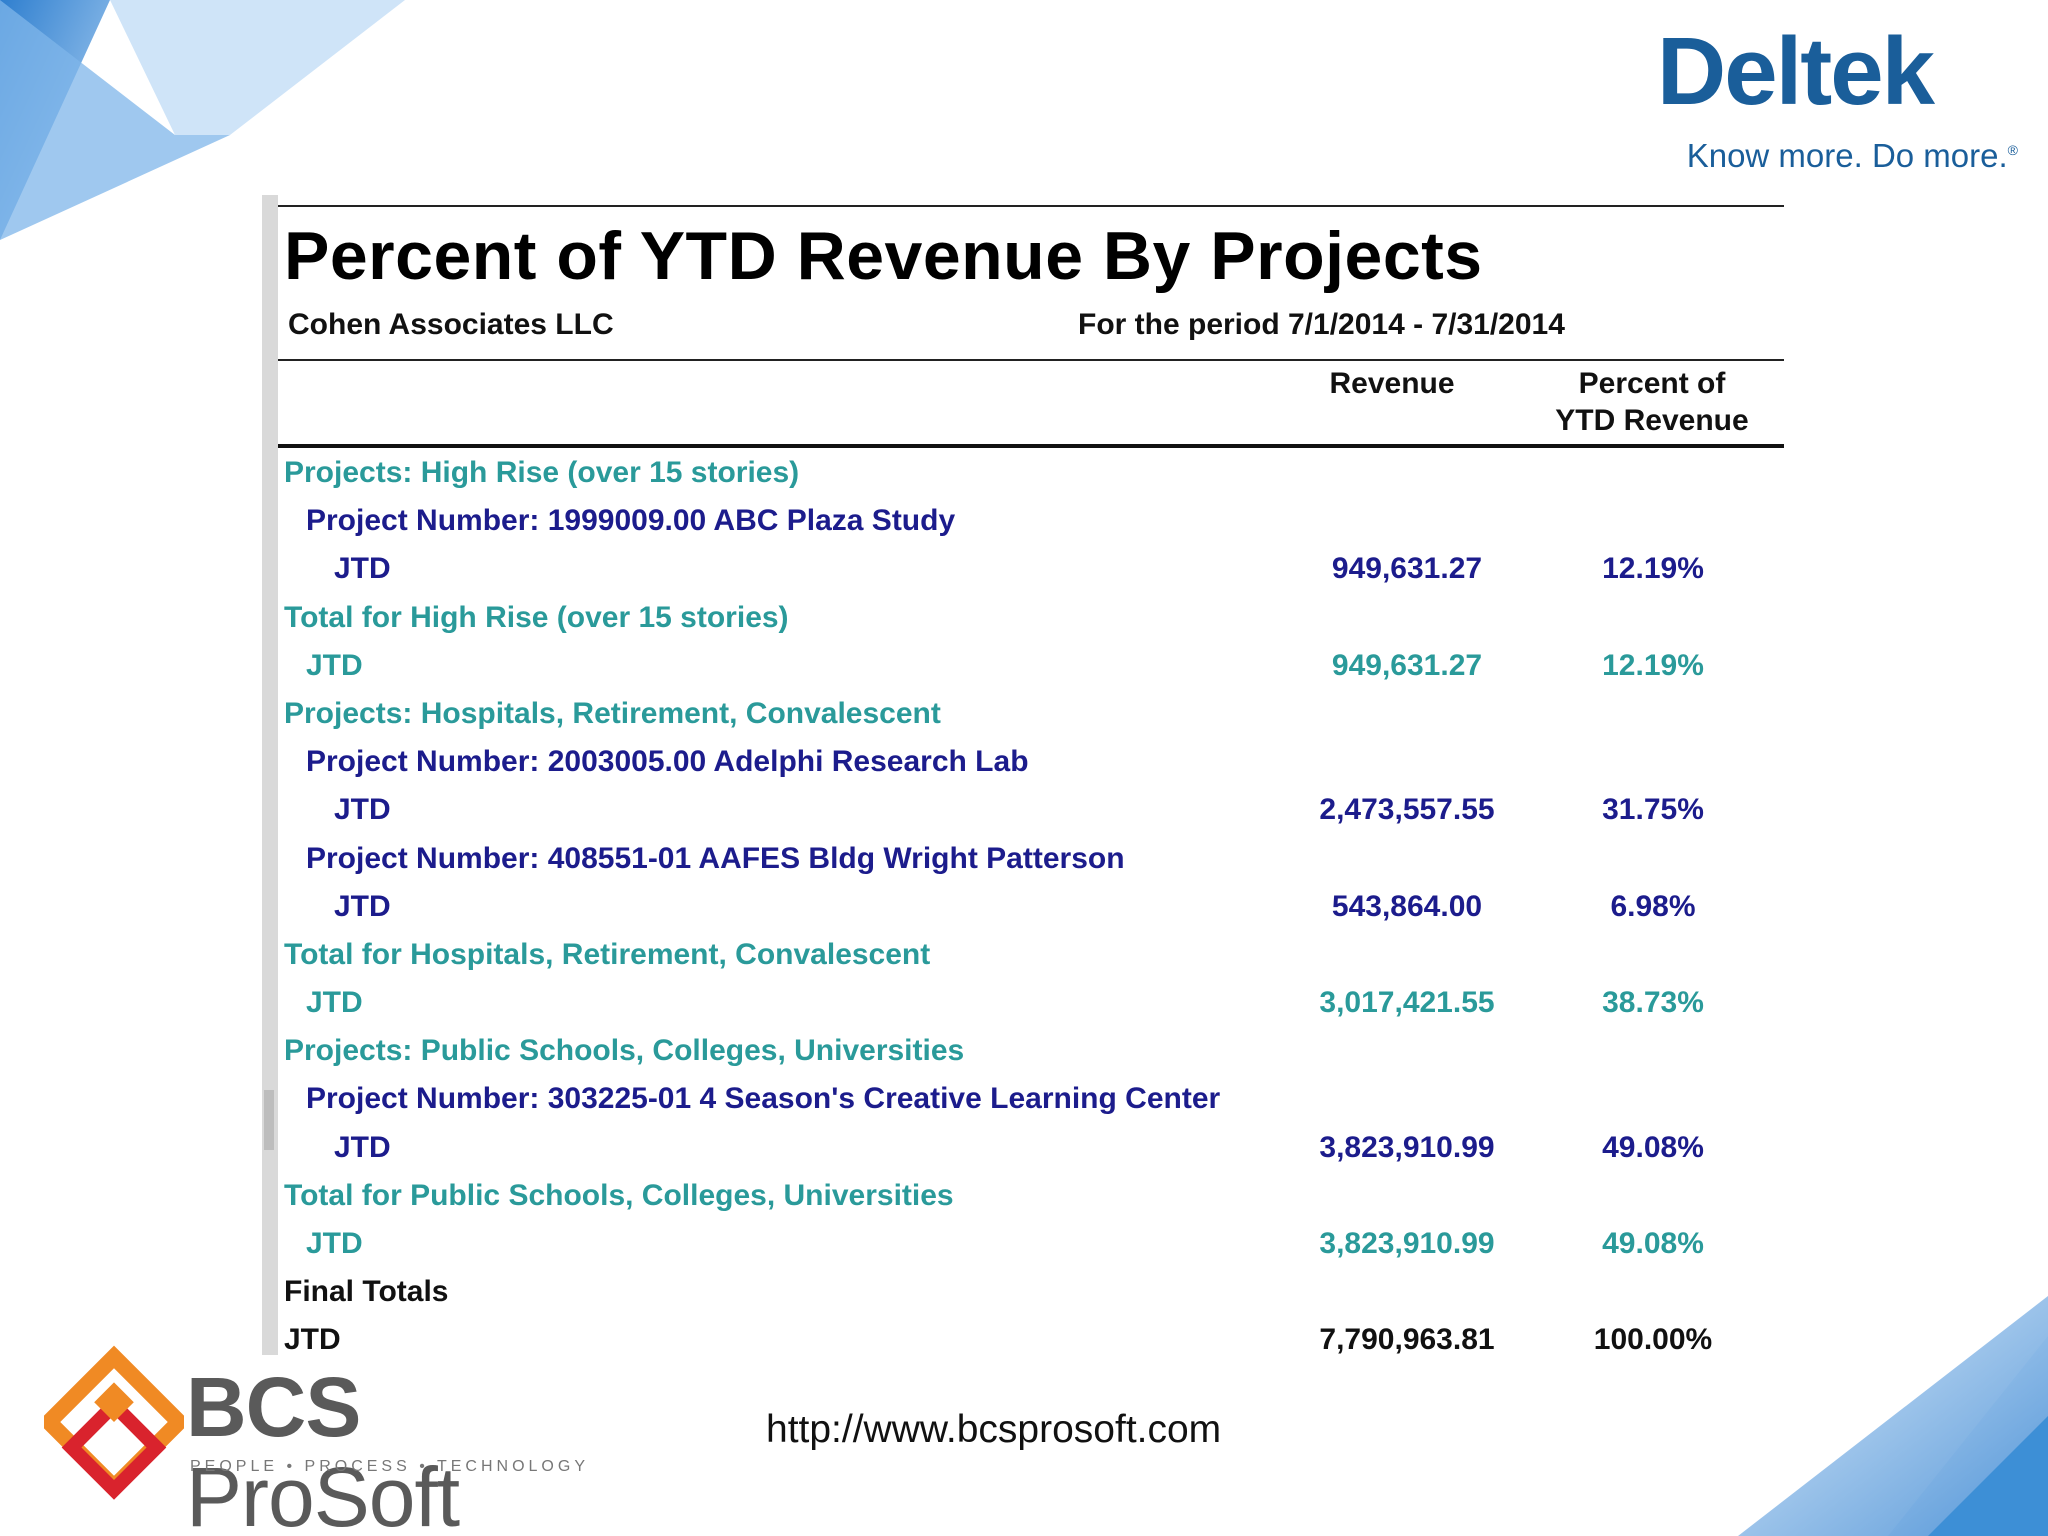 Image resolution: width=2048 pixels, height=1536 pixels. I want to click on bcs-company-tagline: PEOPLE • PROCESS • TECHNOLOGY, so click(389, 1466).